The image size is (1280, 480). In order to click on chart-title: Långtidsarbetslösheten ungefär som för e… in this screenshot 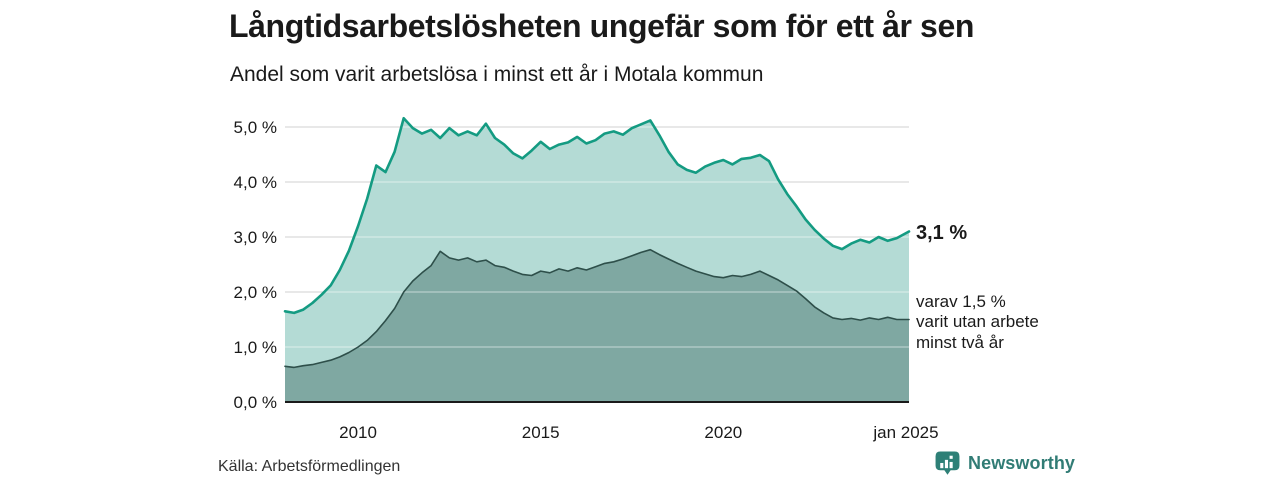, I will do `click(601, 26)`.